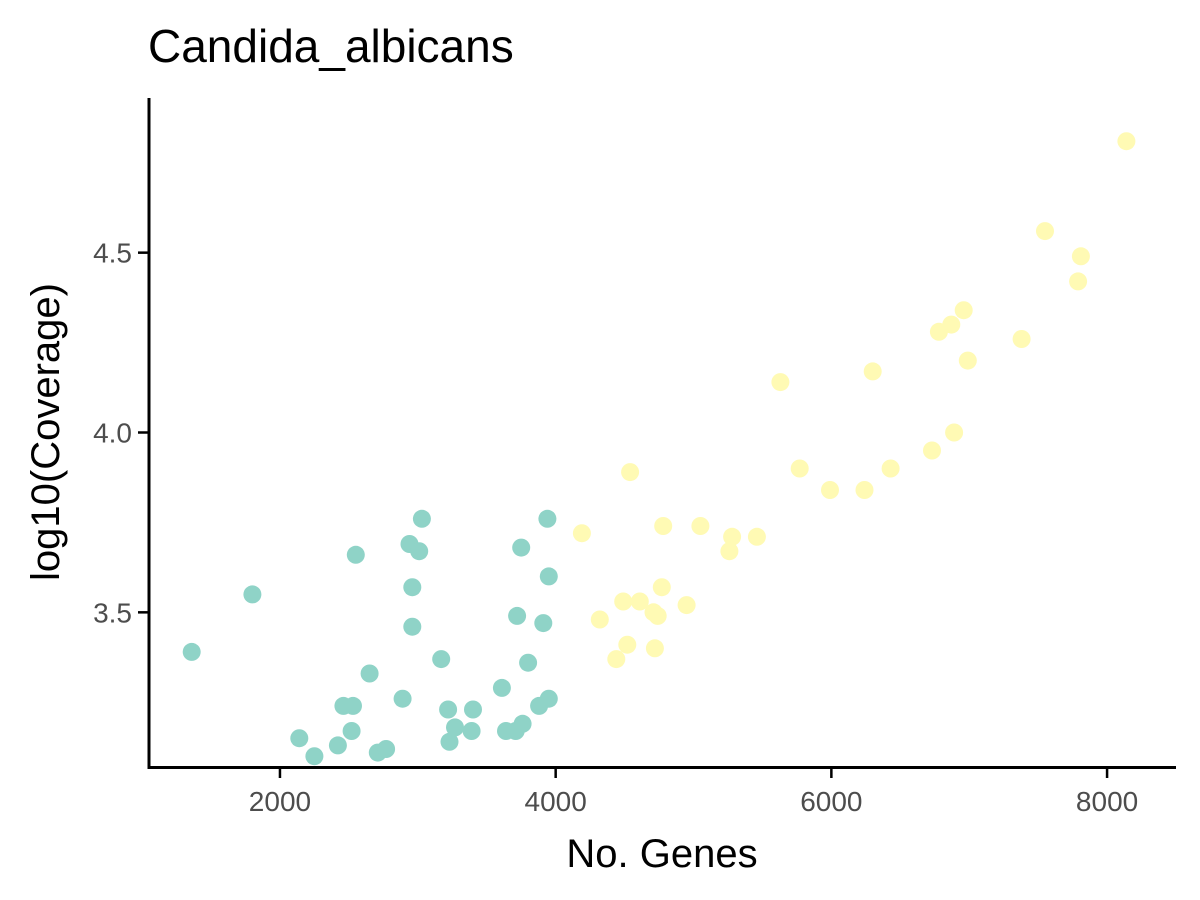  Describe the element at coordinates (46, 432) in the screenshot. I see `y-axis-label: log10(Coverage)` at that location.